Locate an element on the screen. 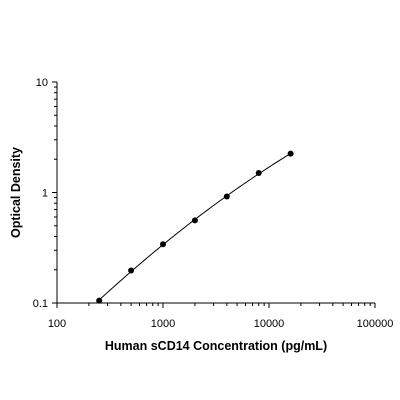  x-tick-label: 10000 is located at coordinates (269, 324).